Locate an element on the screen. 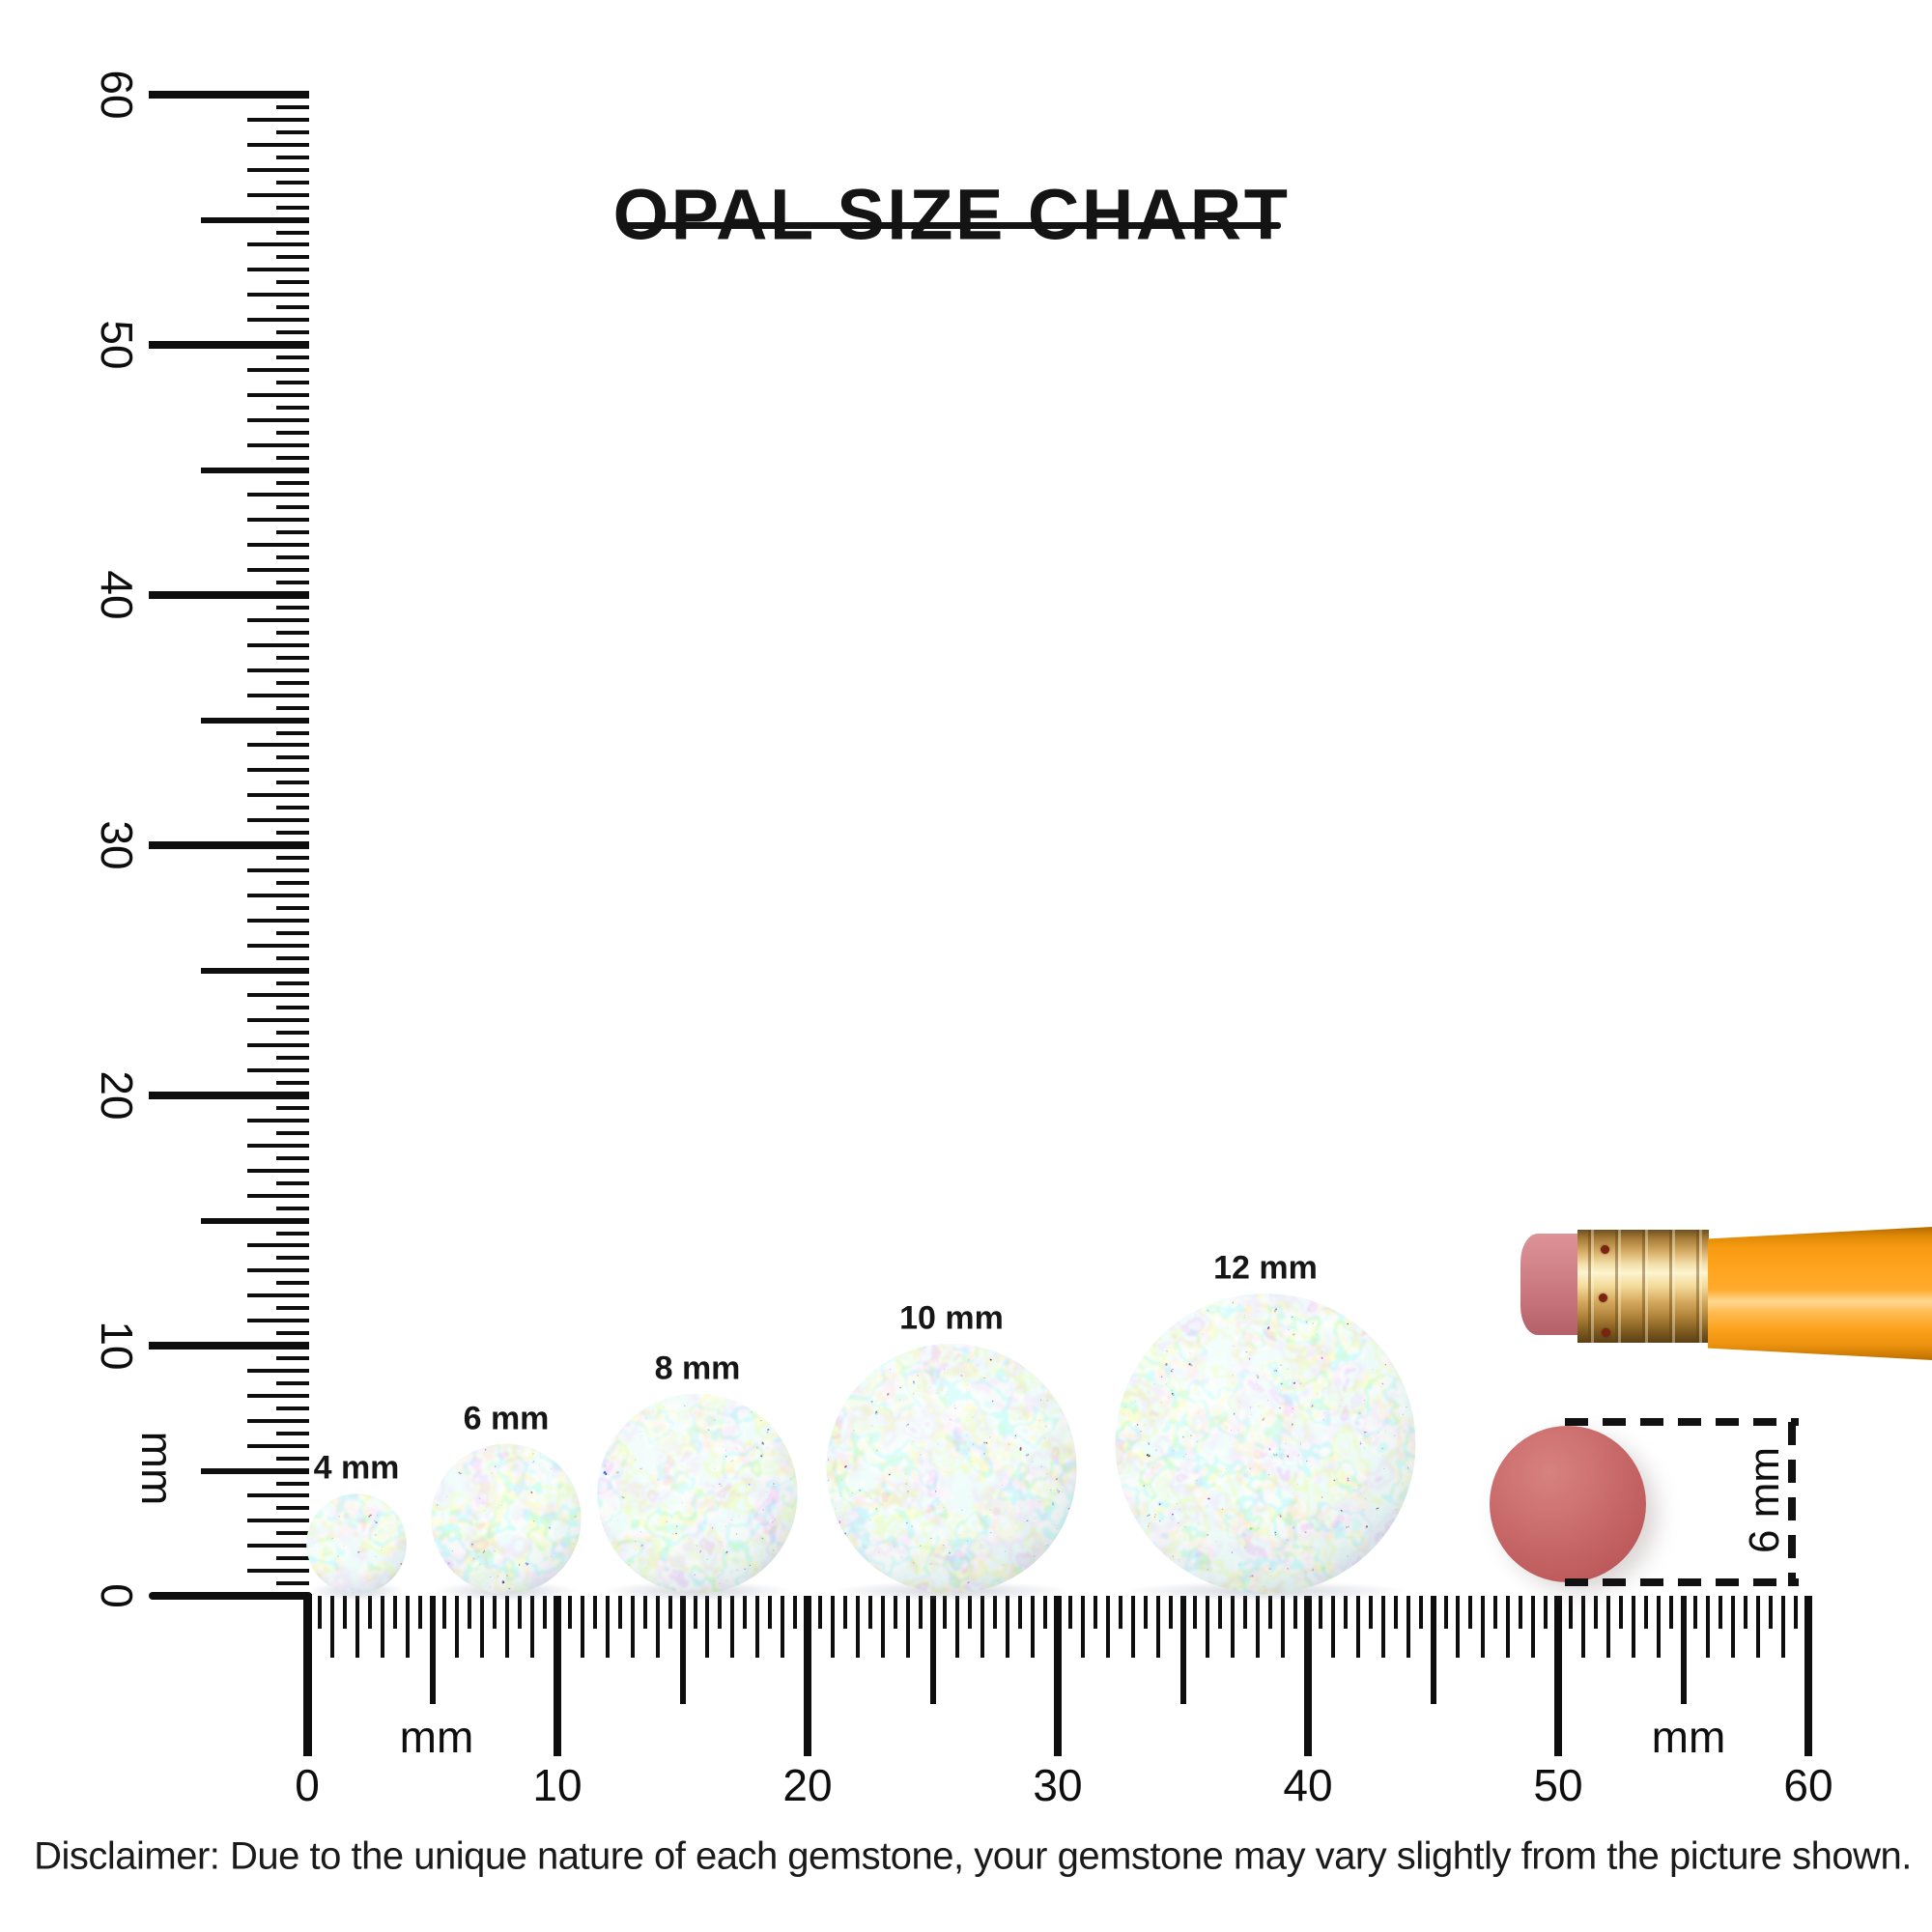 This screenshot has width=1932, height=1932. h-ruler-tick-7mm is located at coordinates (482, 1627).